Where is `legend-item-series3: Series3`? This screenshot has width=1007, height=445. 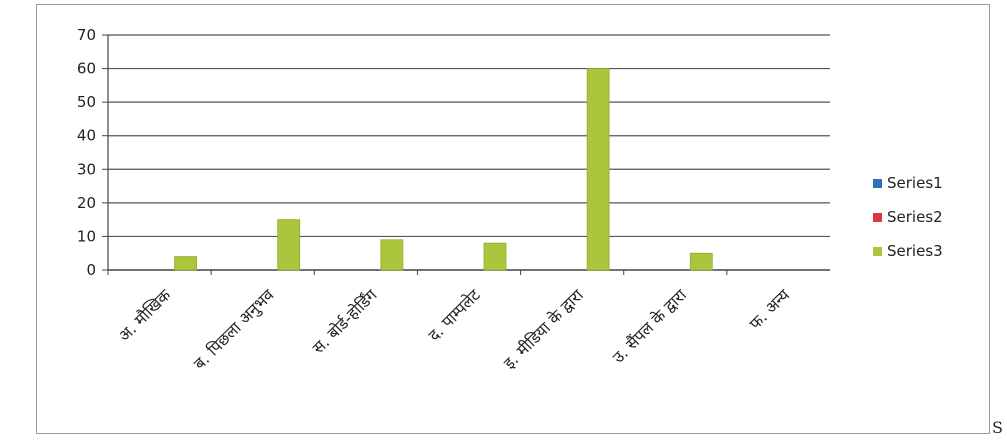
legend-item-series3: Series3 is located at coordinates (908, 251).